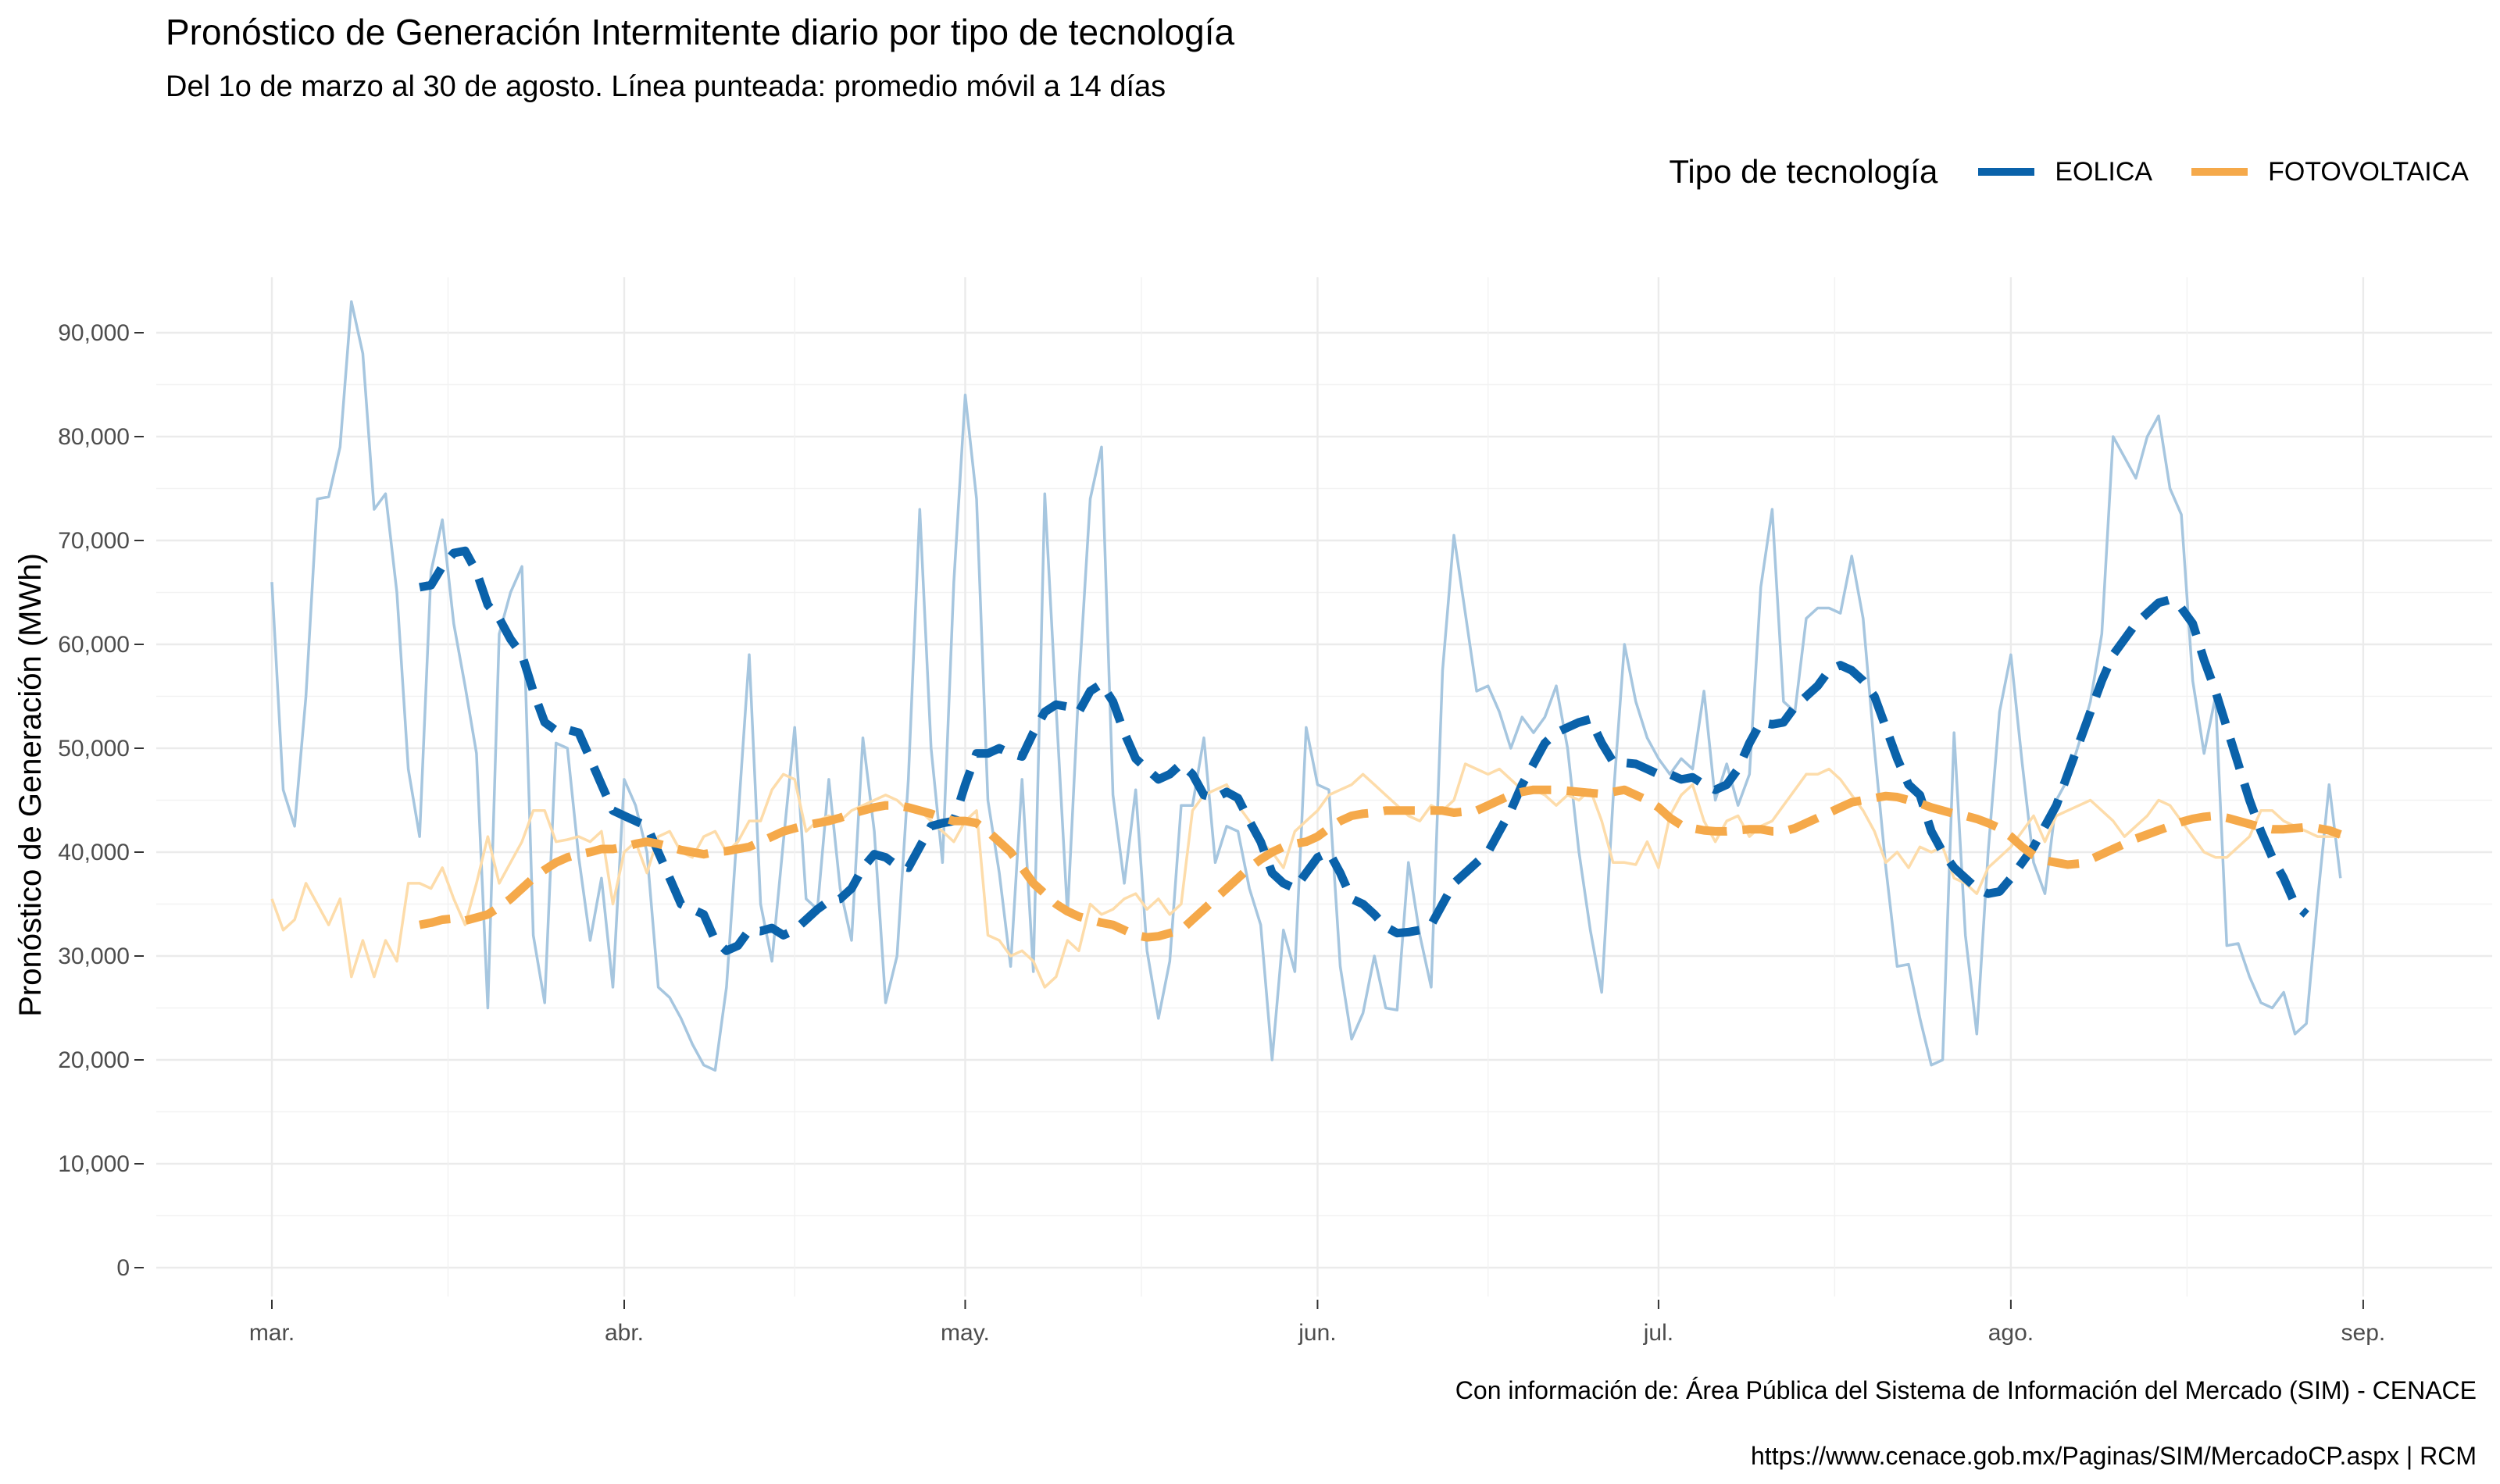  I want to click on x-tick-label: jul., so click(1658, 1333).